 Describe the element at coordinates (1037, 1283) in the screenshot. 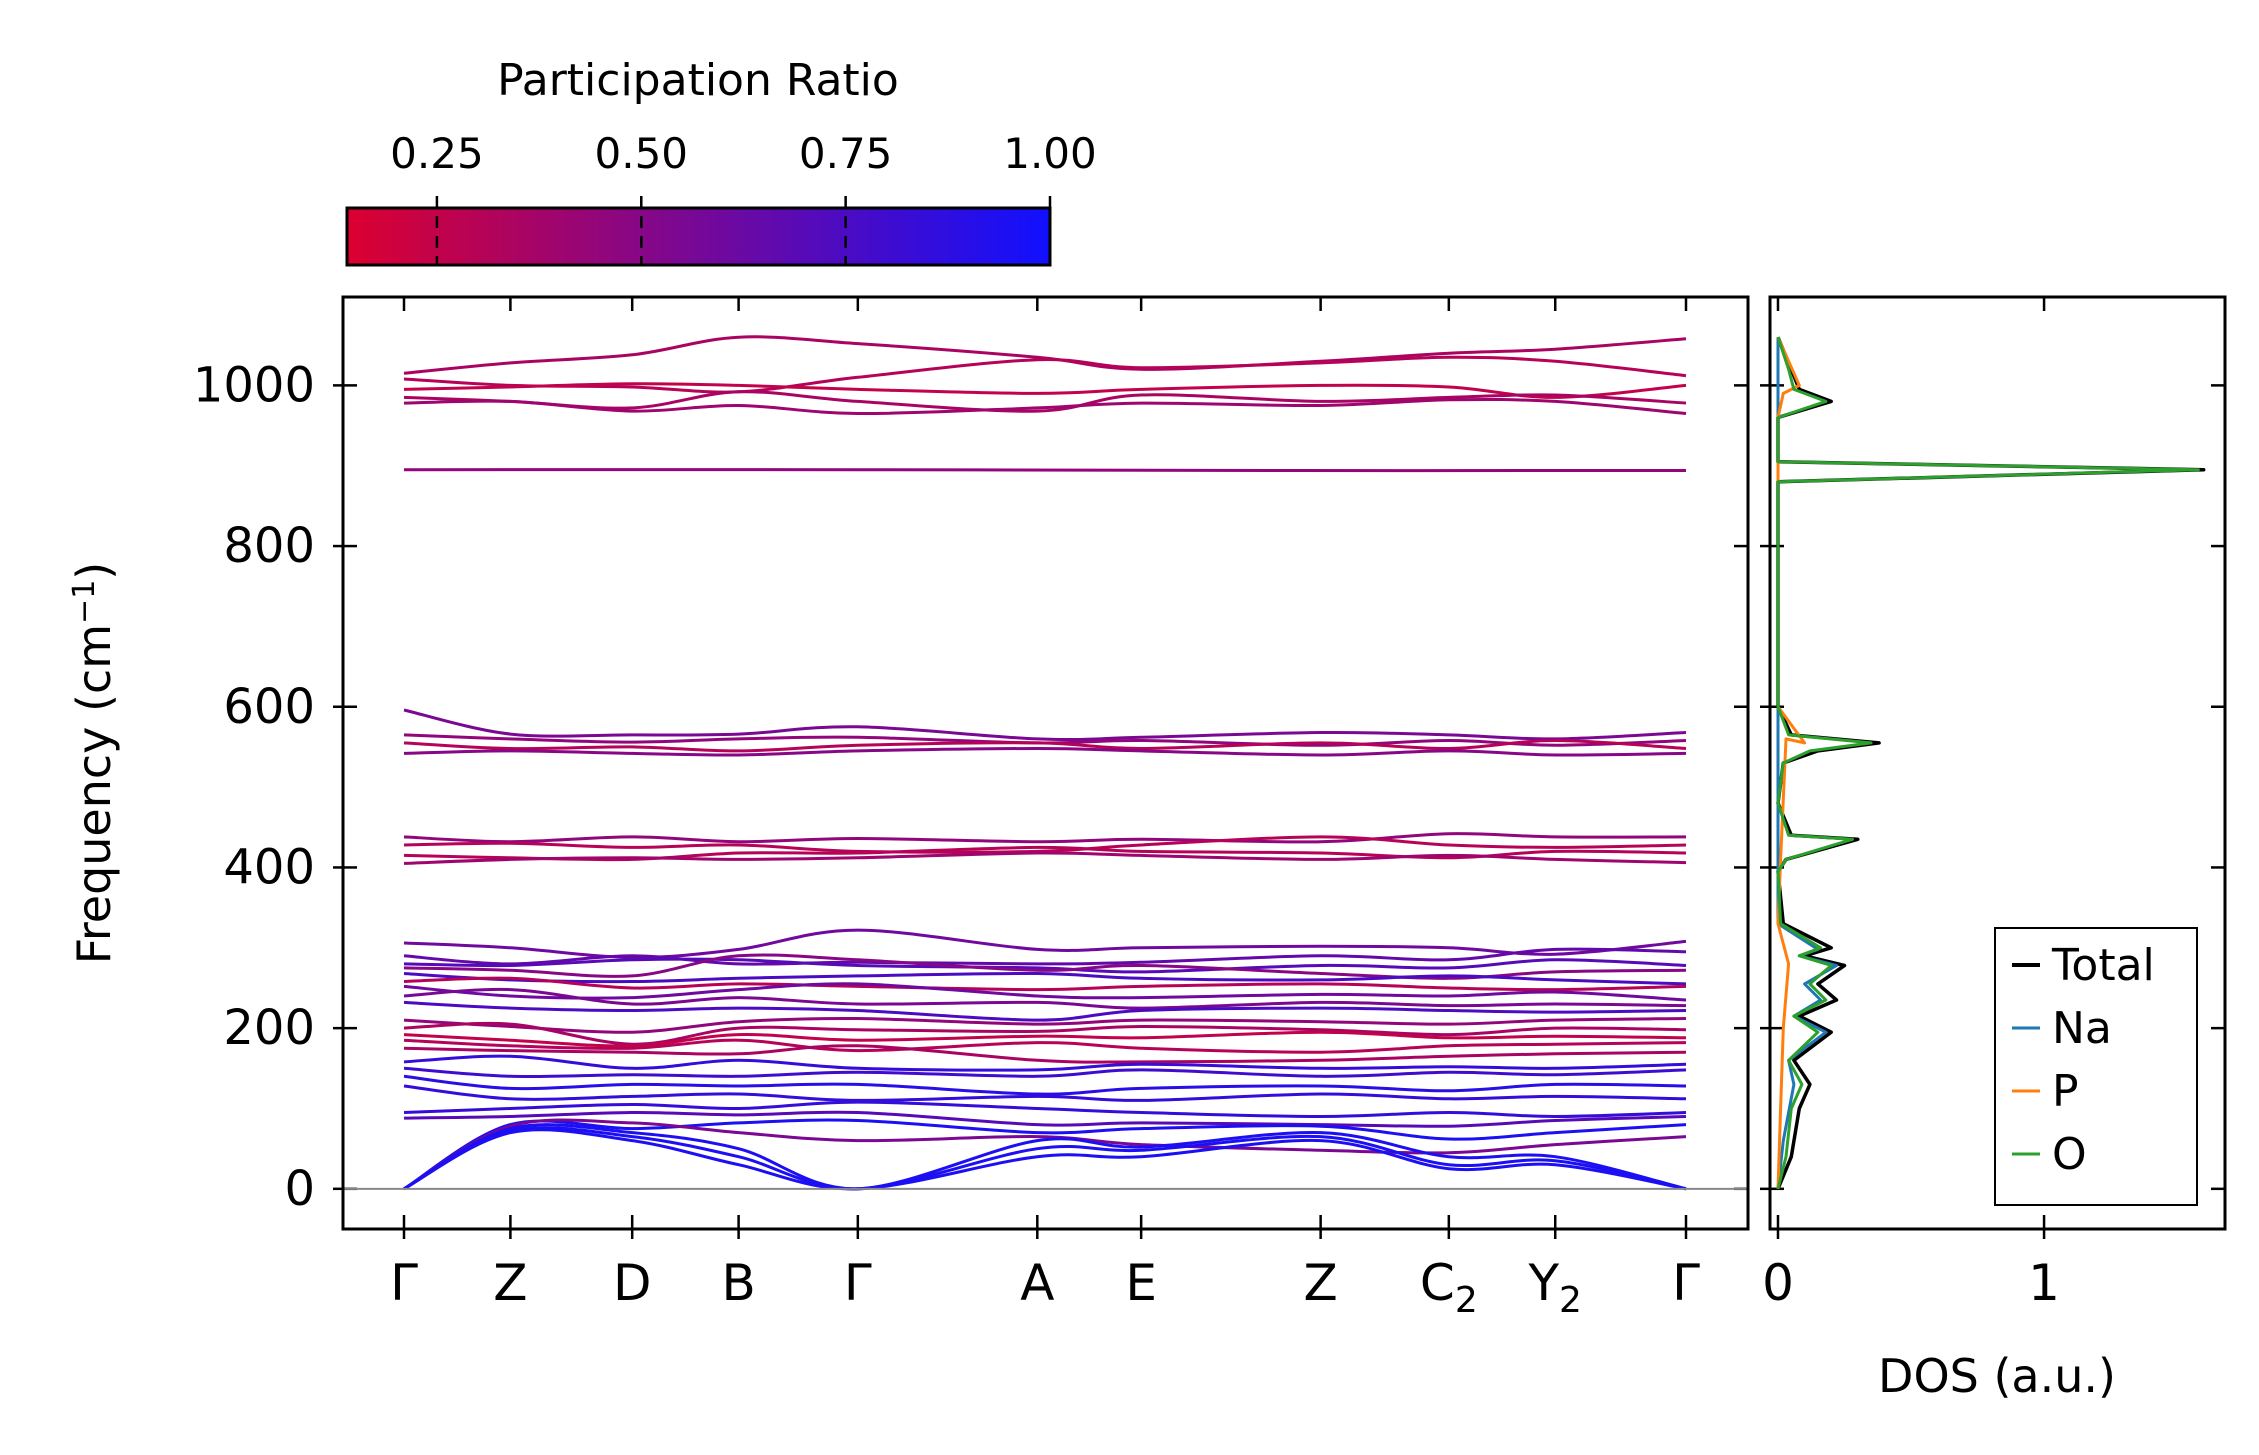

I see `k-point-label: A` at that location.